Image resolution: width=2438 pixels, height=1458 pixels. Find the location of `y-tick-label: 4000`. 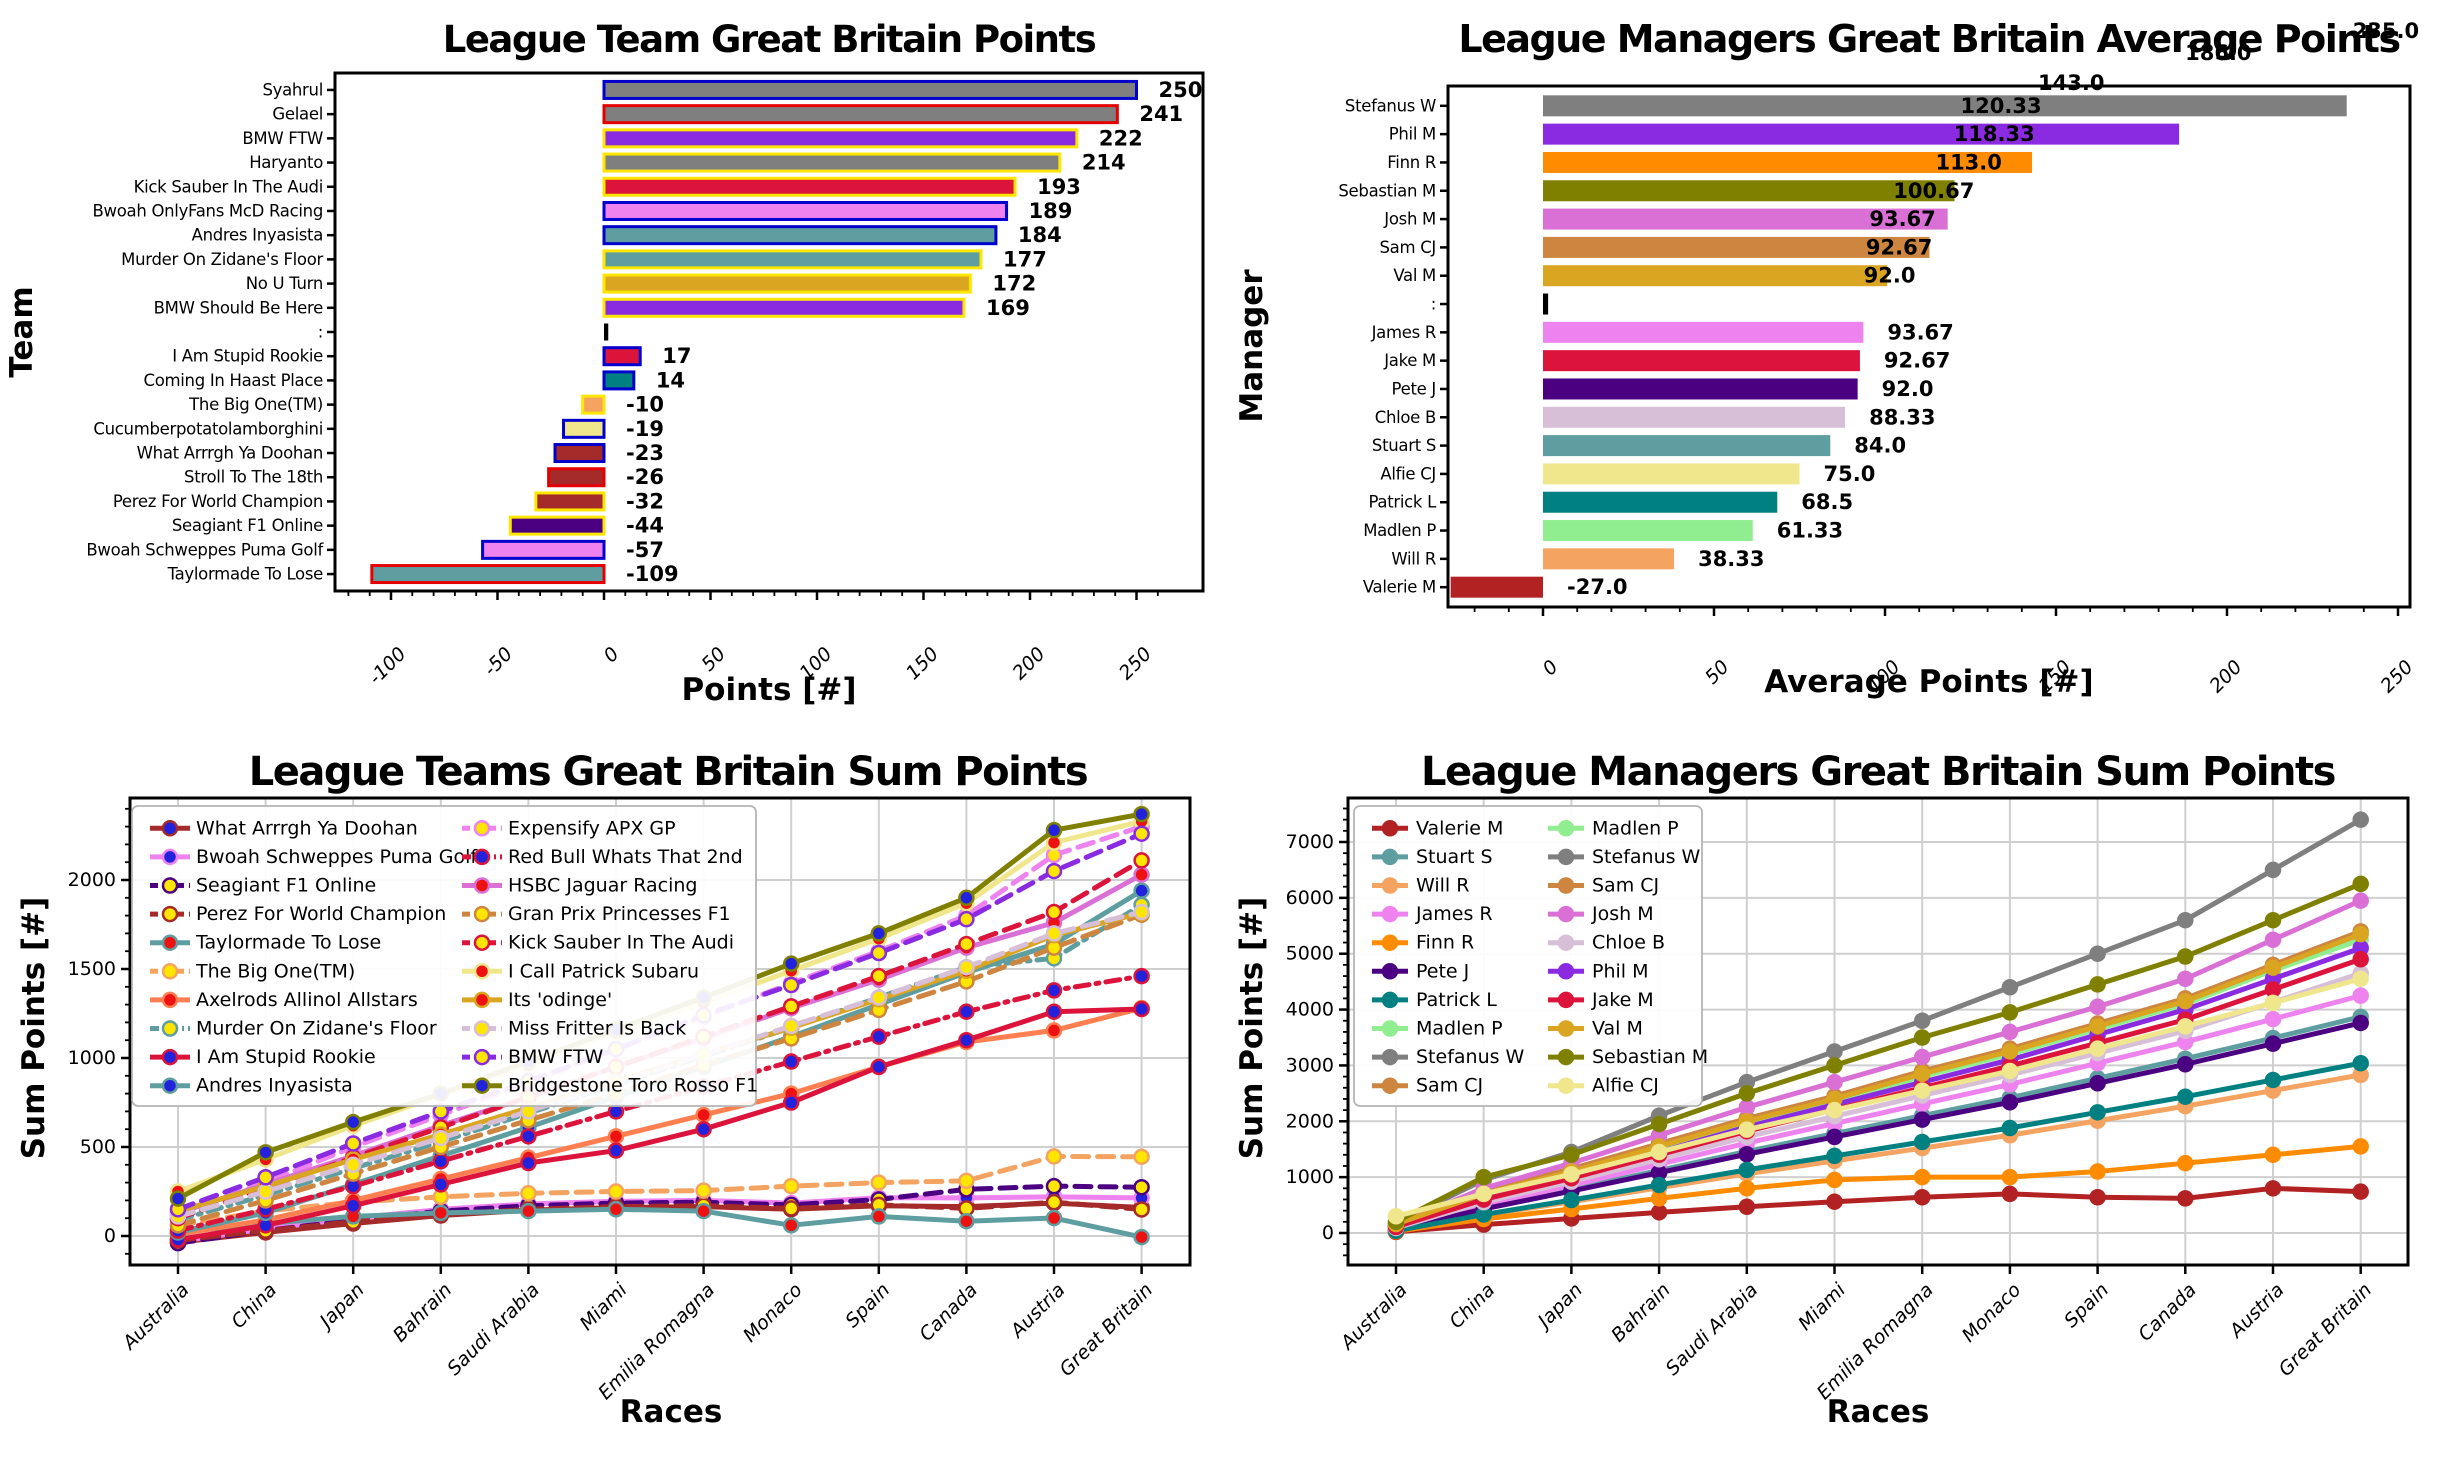

y-tick-label: 4000 is located at coordinates (1310, 1010).